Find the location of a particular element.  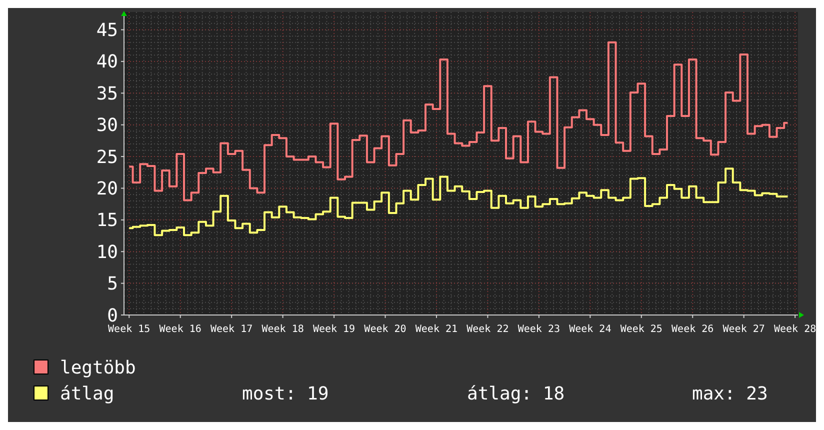

x-tick-label: Week 28 is located at coordinates (795, 329).